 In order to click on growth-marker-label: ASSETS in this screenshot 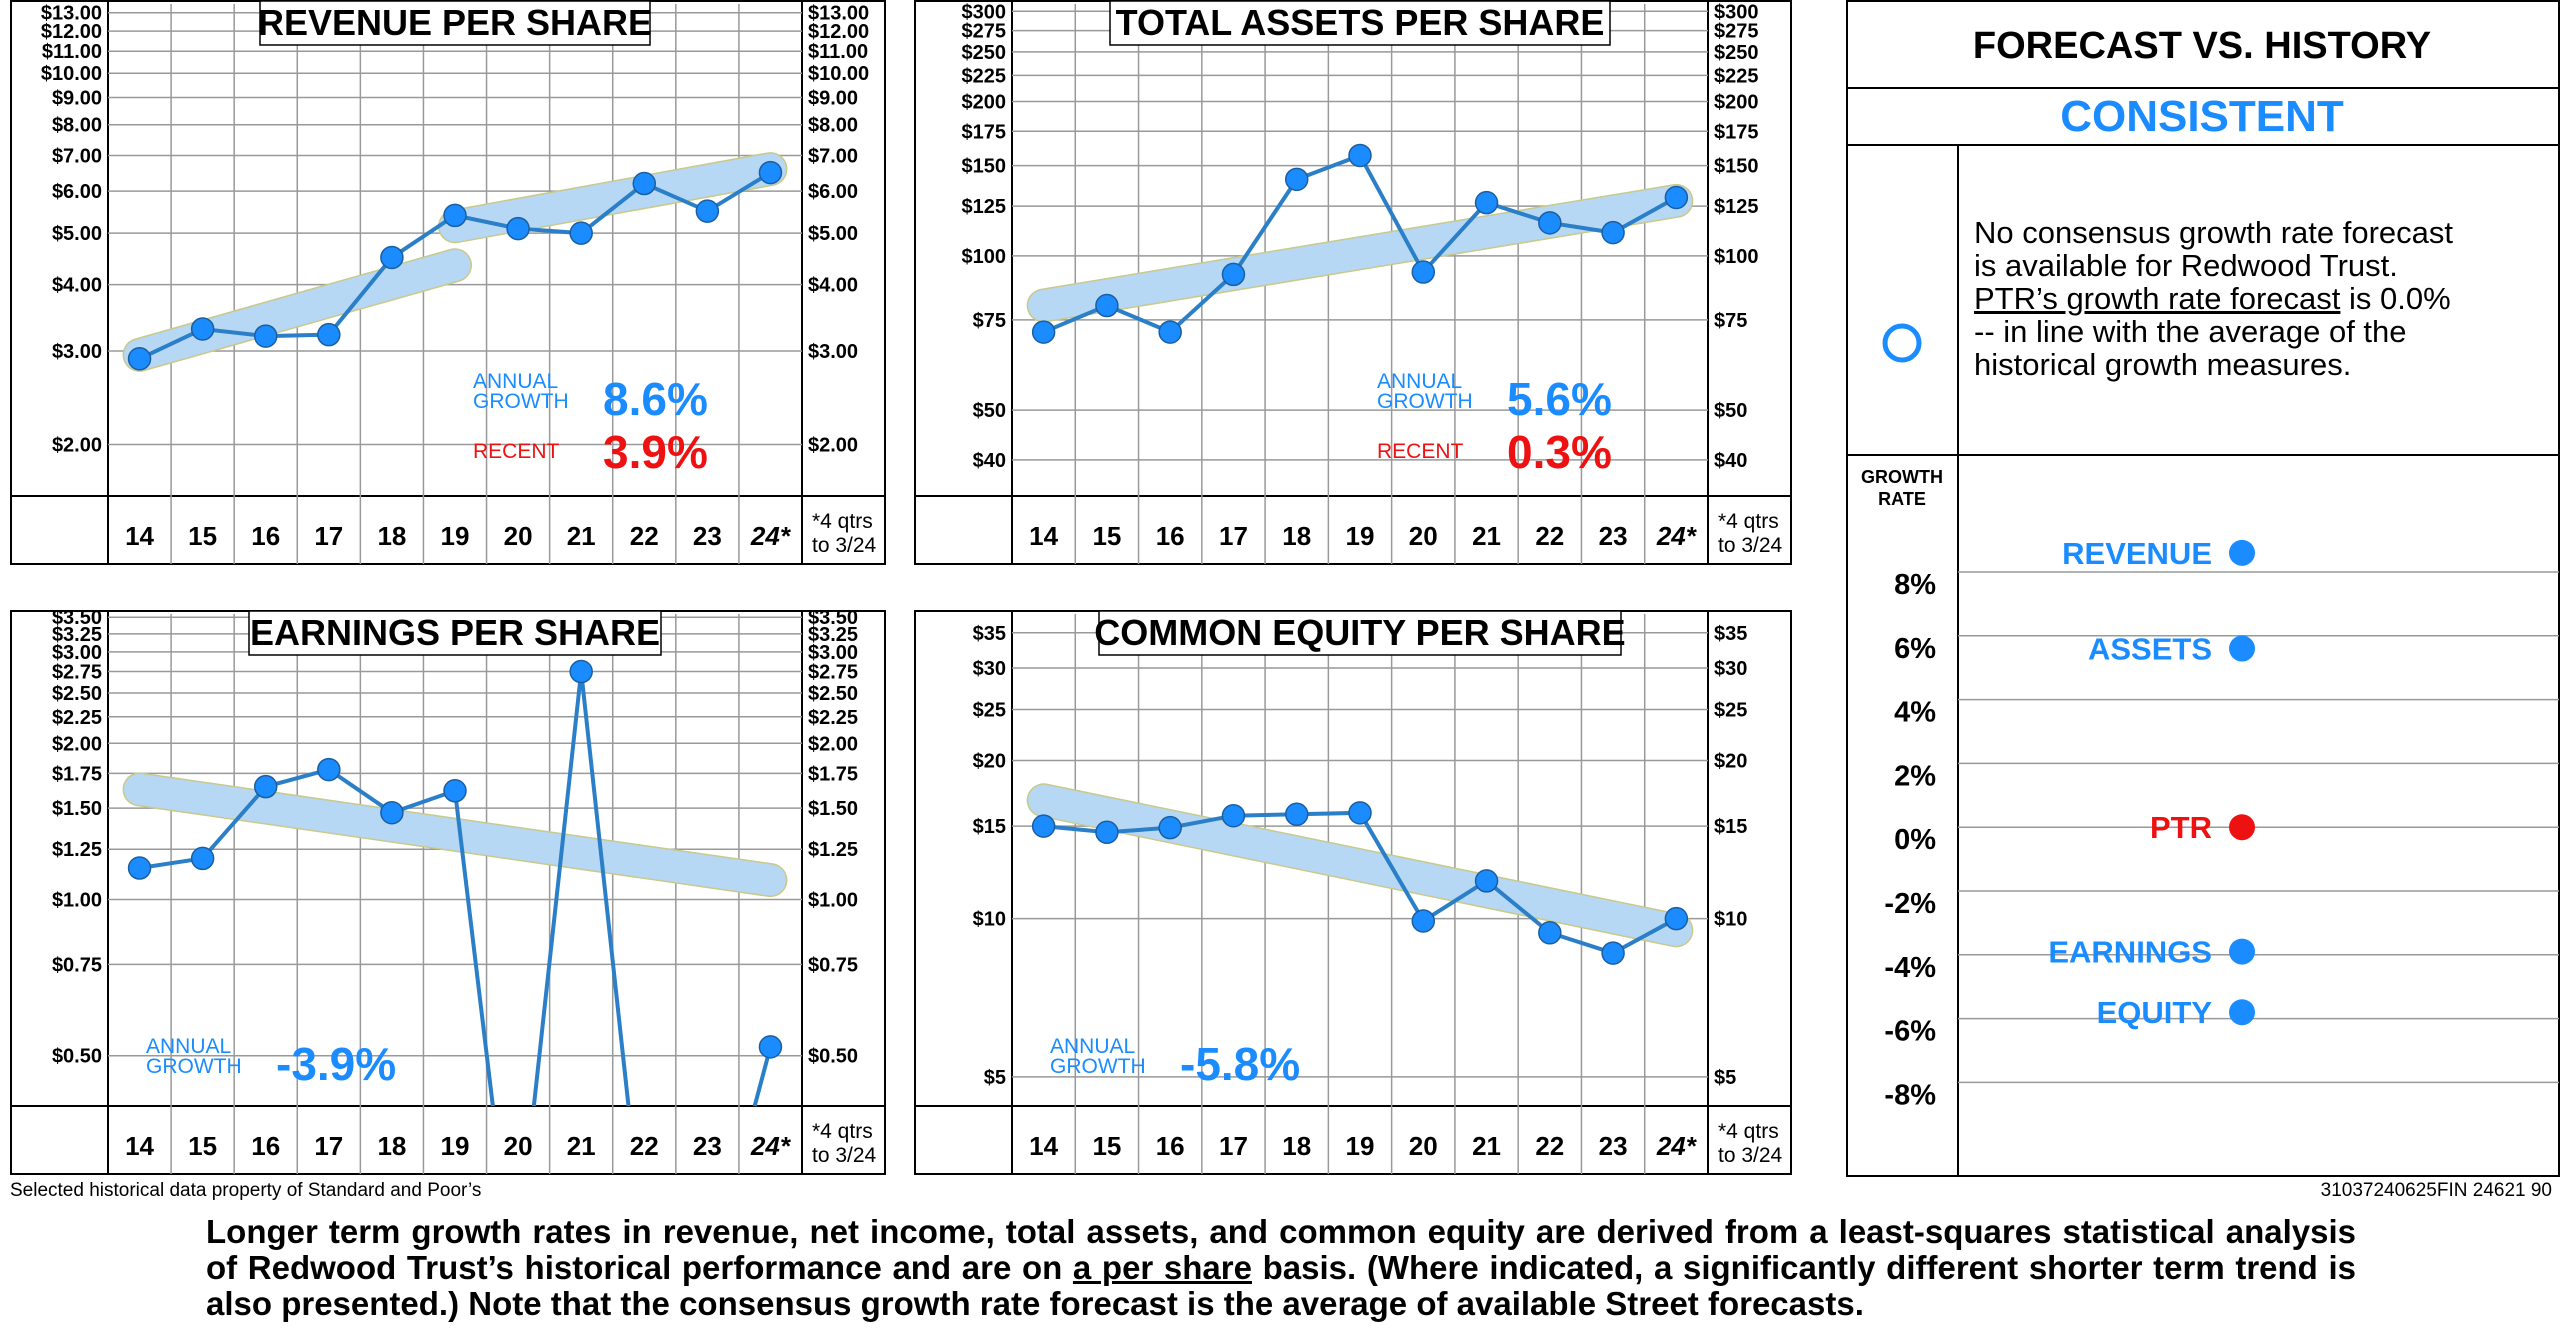, I will do `click(2150, 649)`.